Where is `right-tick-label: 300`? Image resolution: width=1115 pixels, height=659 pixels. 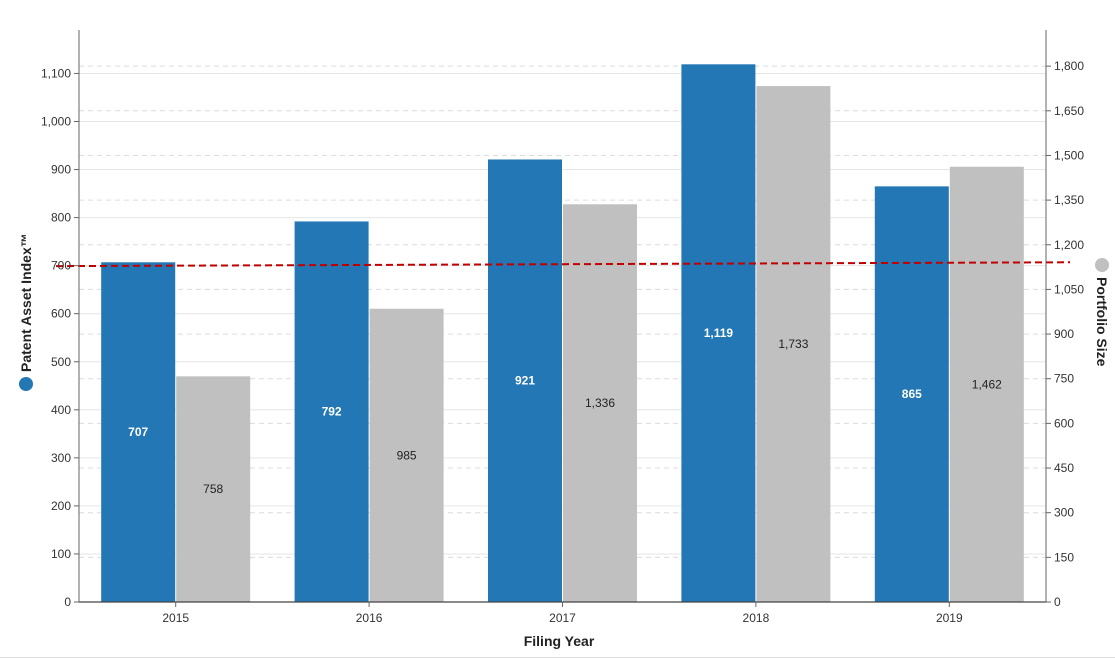 right-tick-label: 300 is located at coordinates (1064, 513).